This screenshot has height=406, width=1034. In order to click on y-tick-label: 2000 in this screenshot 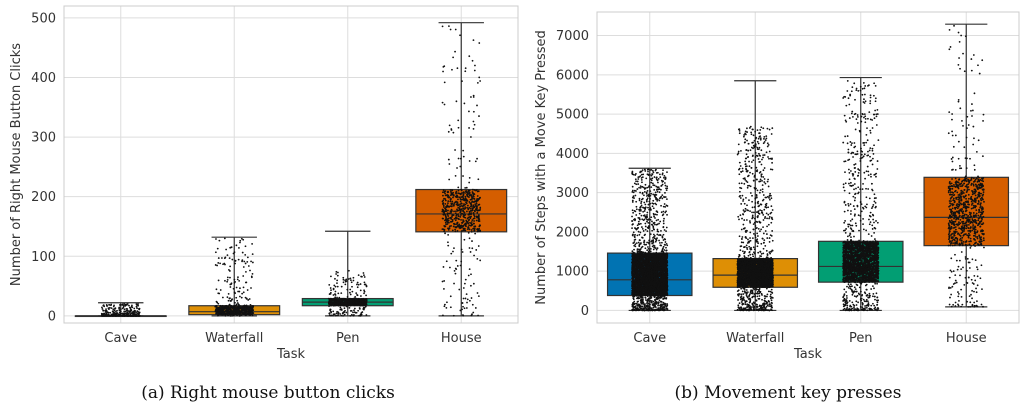, I will do `click(572, 232)`.